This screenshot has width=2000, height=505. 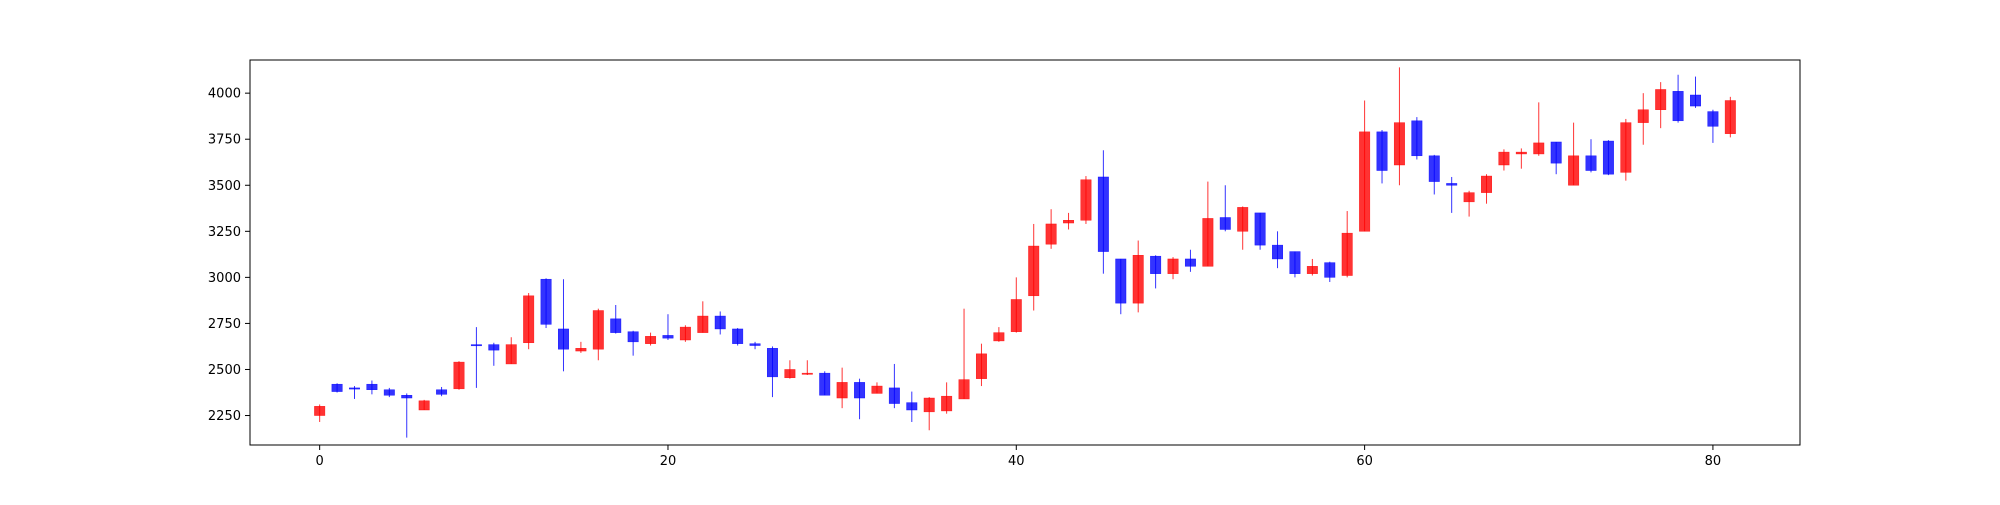 What do you see at coordinates (1364, 461) in the screenshot?
I see `x-tick-label: 60` at bounding box center [1364, 461].